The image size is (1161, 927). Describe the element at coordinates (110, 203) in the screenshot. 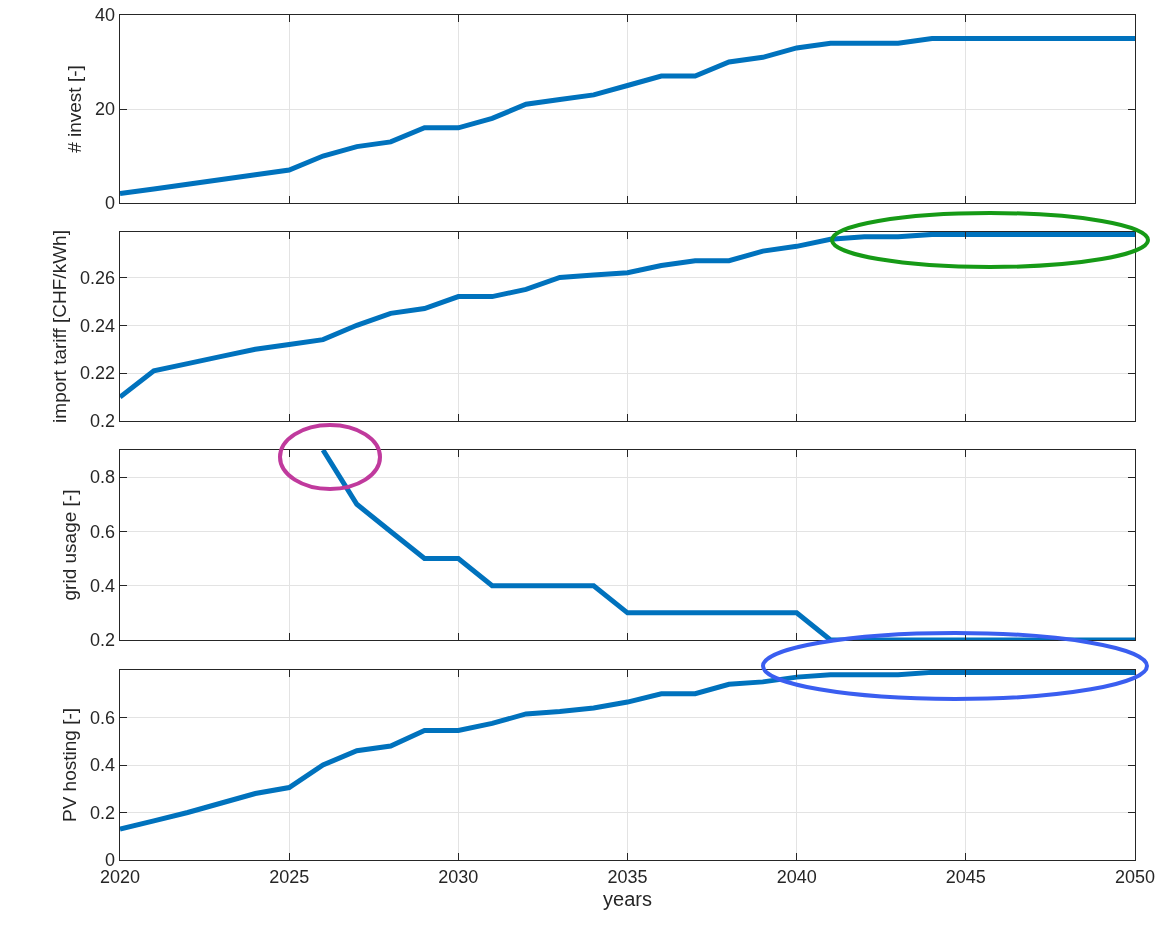

I see `y-tick-label: 0` at that location.